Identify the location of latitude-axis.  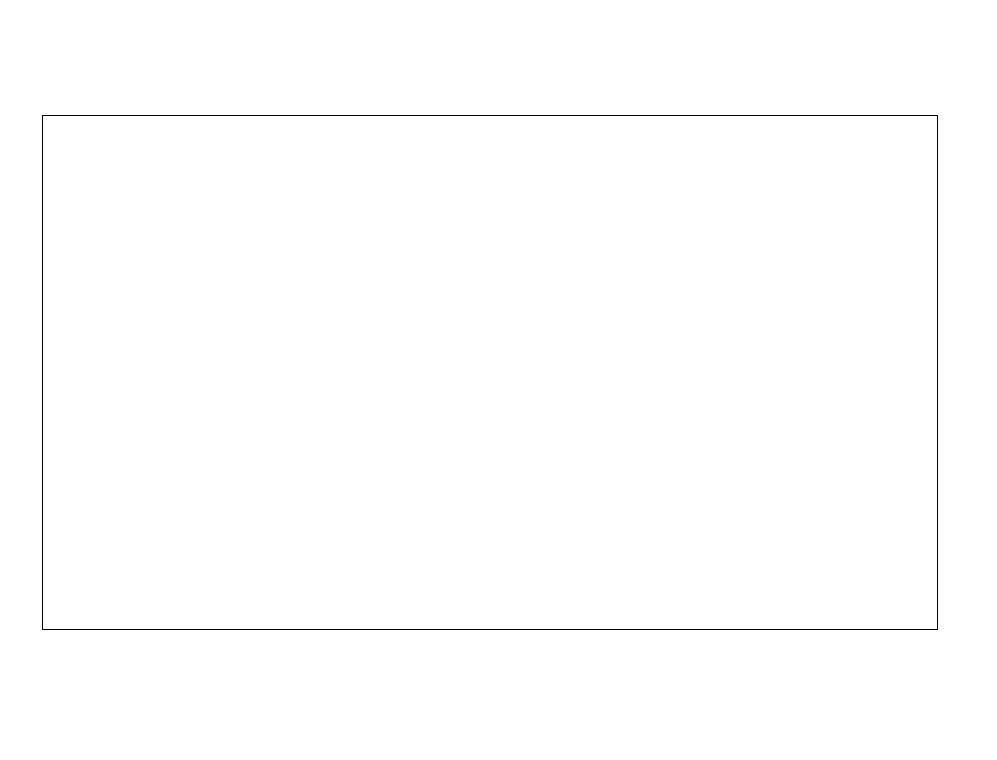
(19, 372).